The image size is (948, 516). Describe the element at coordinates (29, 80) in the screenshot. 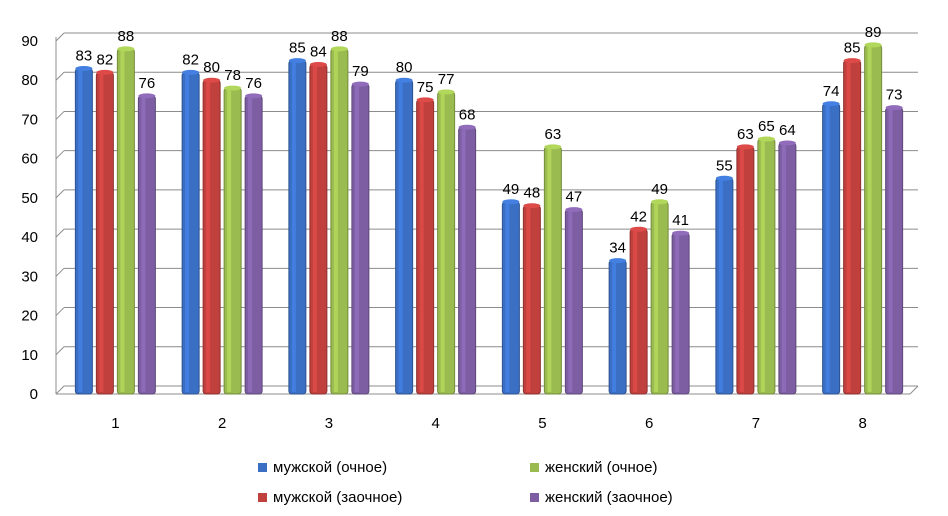

I see `y-tick-label: 80` at that location.